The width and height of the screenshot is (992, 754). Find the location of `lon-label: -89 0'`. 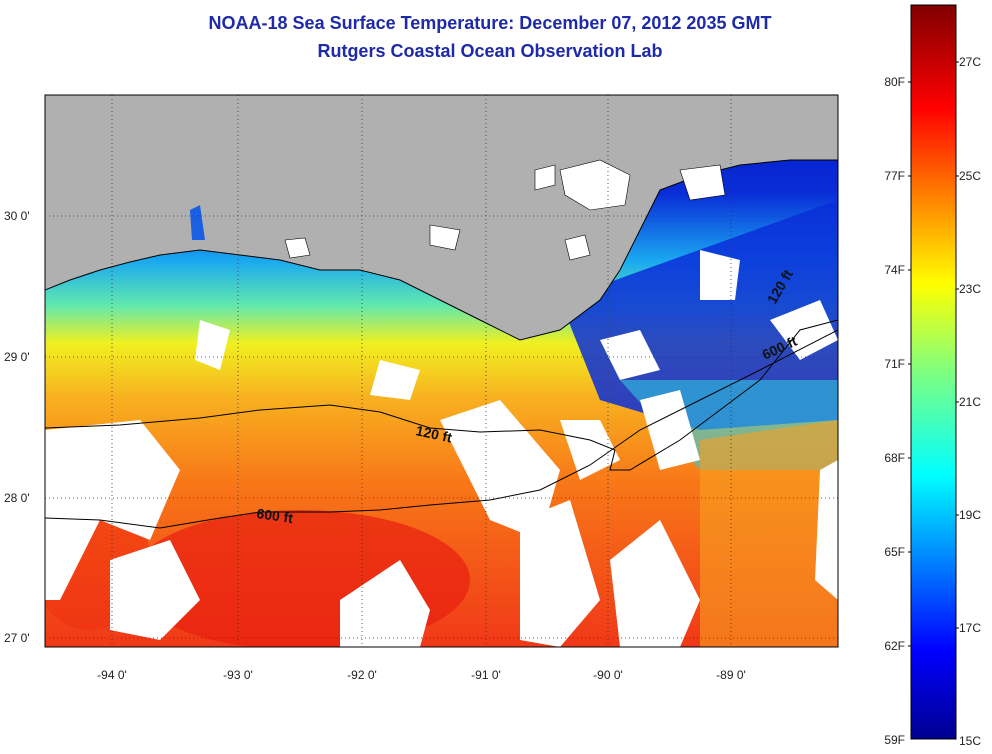

lon-label: -89 0' is located at coordinates (731, 675).